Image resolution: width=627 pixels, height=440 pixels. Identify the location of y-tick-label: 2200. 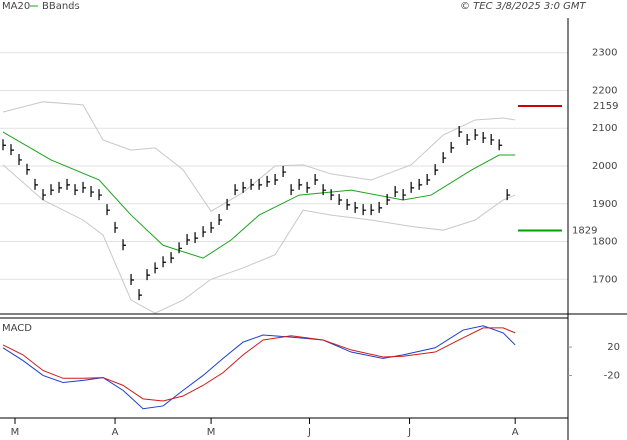
(604, 90).